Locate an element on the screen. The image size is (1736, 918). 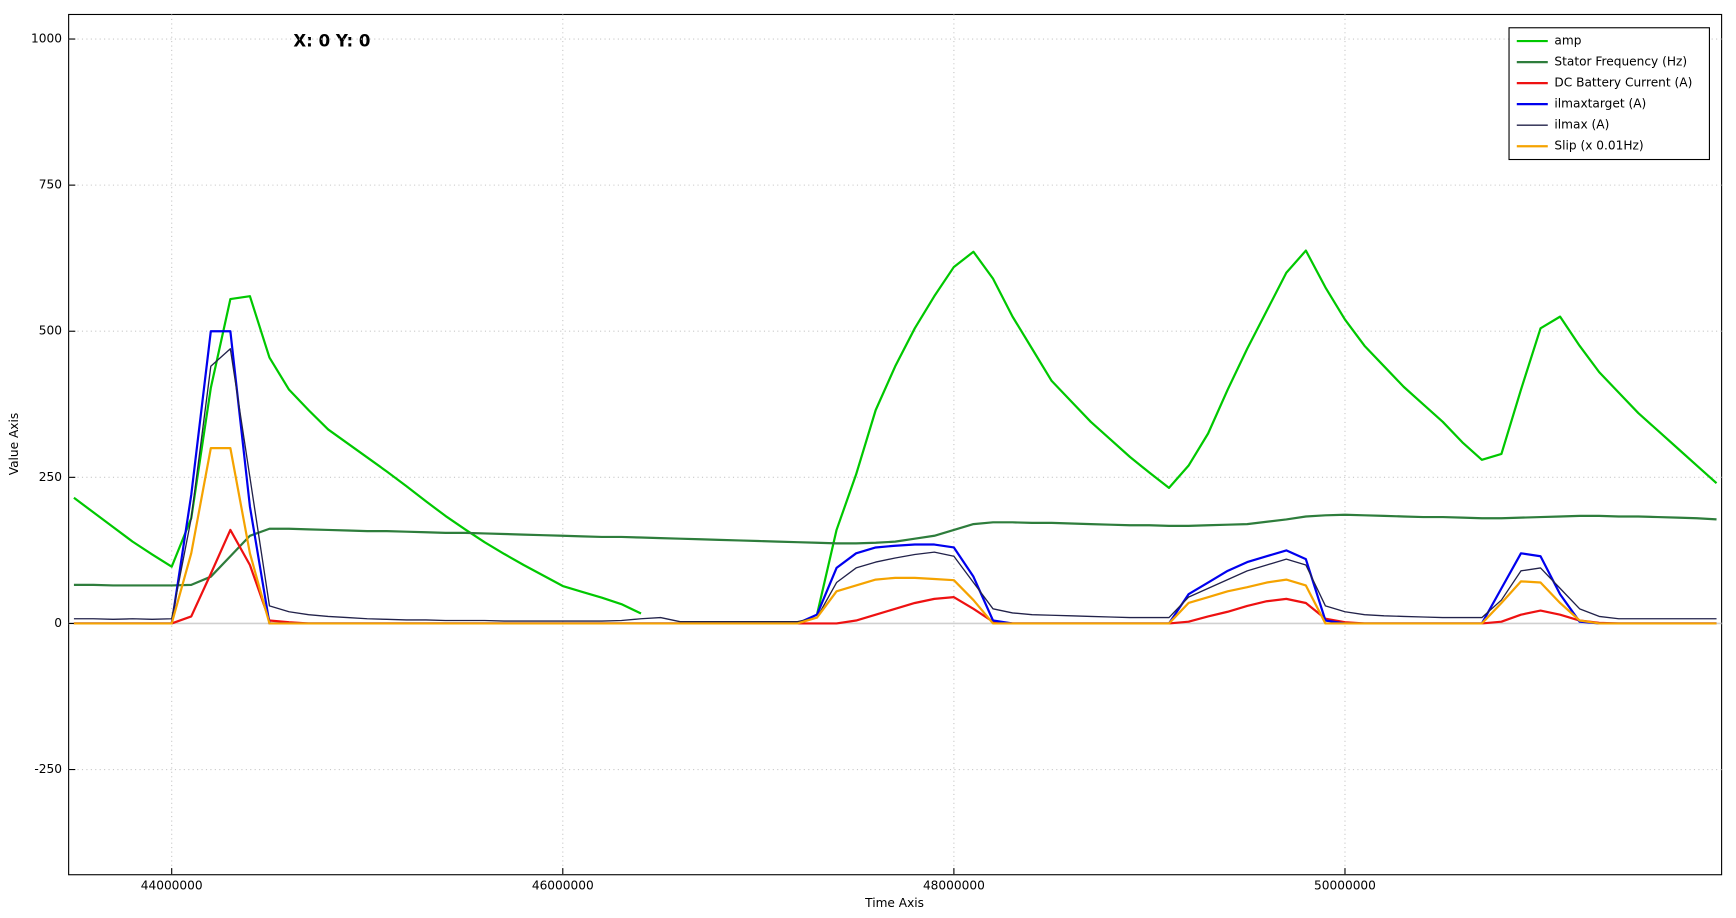
y-tick-label: 0 is located at coordinates (58, 623).